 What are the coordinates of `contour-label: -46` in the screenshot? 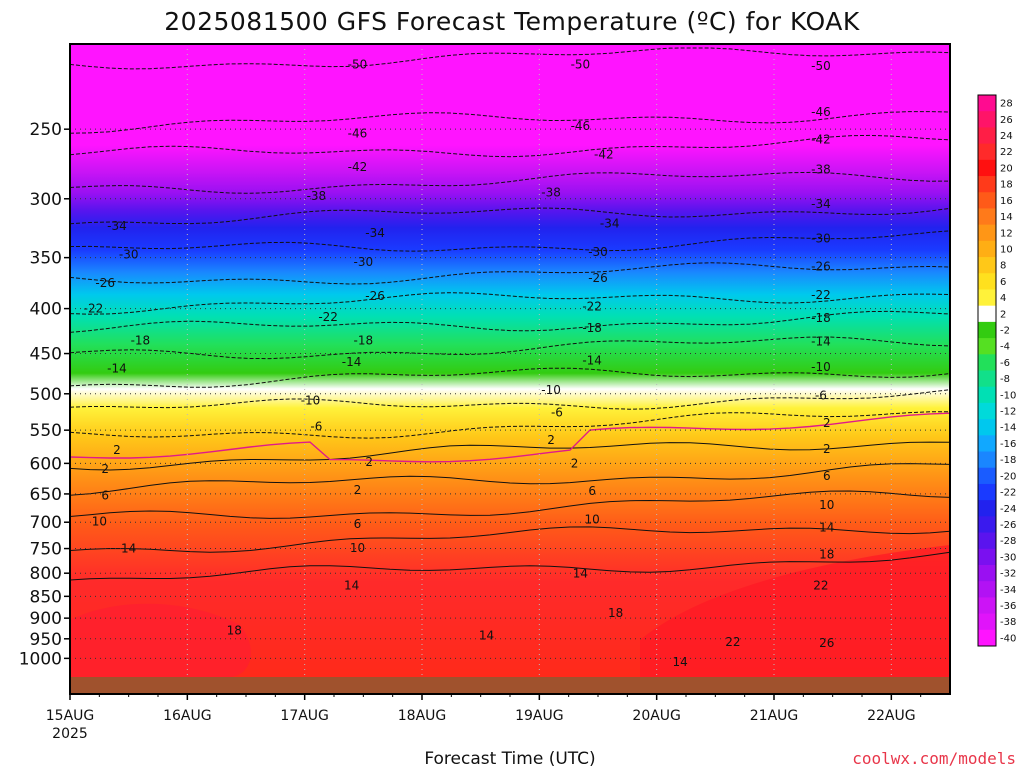 It's located at (581, 126).